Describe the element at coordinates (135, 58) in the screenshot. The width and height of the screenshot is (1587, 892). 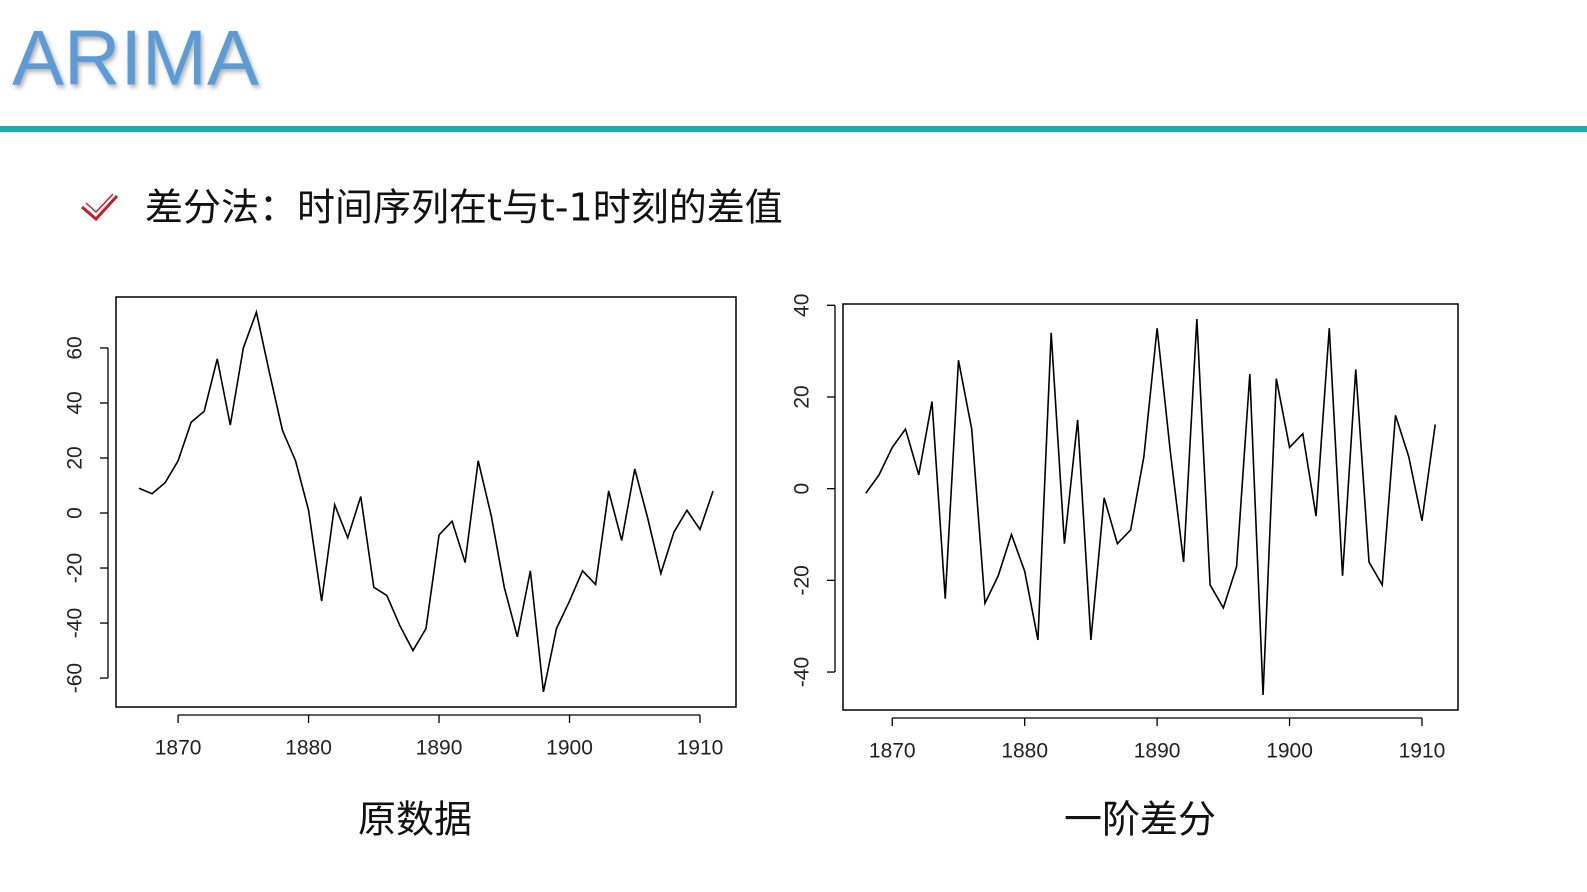
I see `slide-title: ARIMA` at that location.